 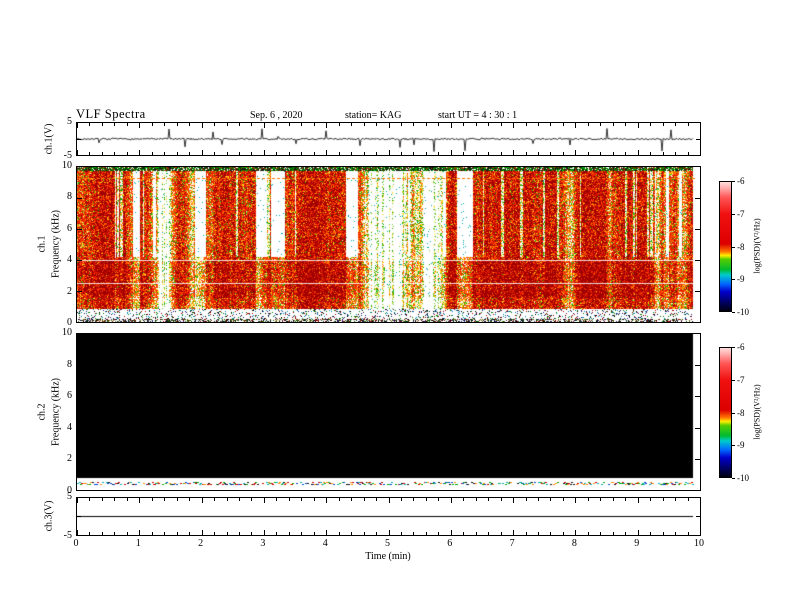 What do you see at coordinates (276, 115) in the screenshot?
I see `date-label: Sep. 6 , 2020` at bounding box center [276, 115].